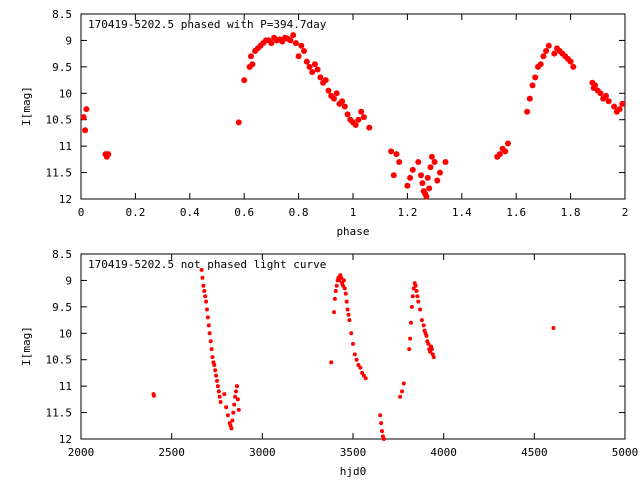 Image resolution: width=640 pixels, height=480 pixels. What do you see at coordinates (352, 231) in the screenshot?
I see `phased-x-axis-label: phase` at bounding box center [352, 231].